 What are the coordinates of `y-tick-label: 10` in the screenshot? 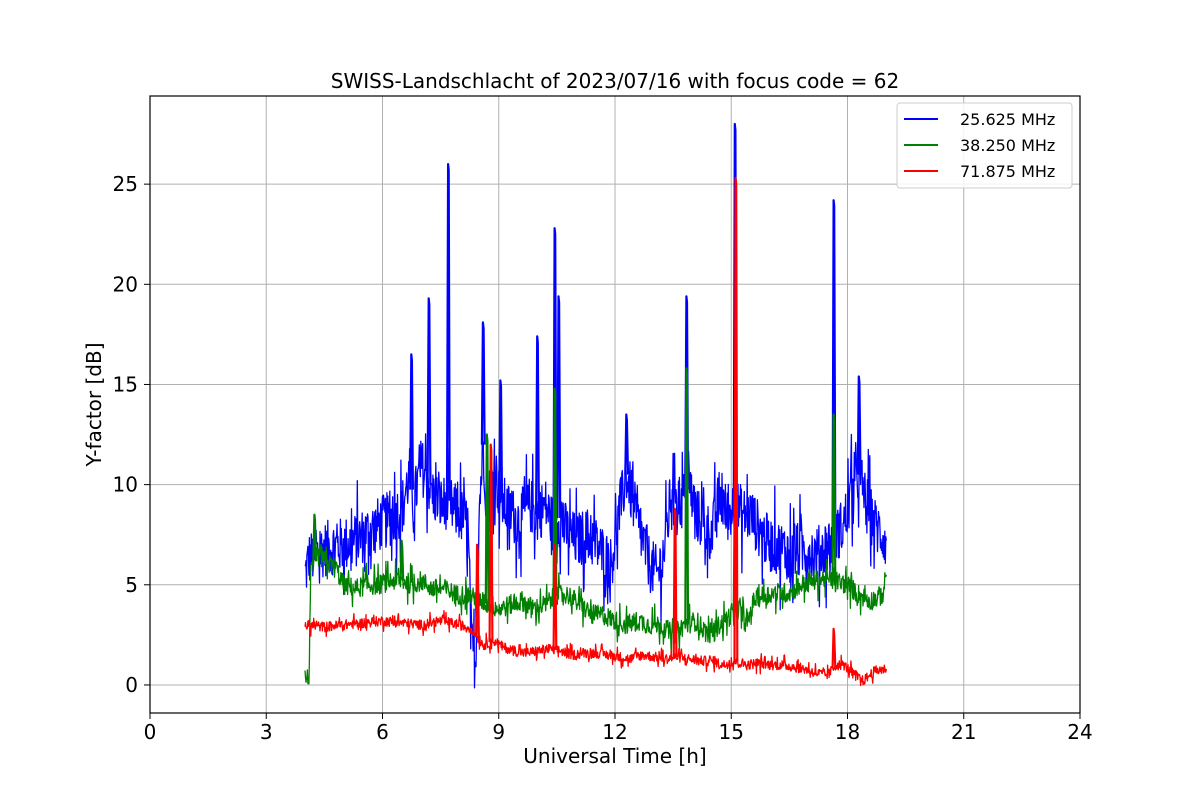 It's located at (125, 485).